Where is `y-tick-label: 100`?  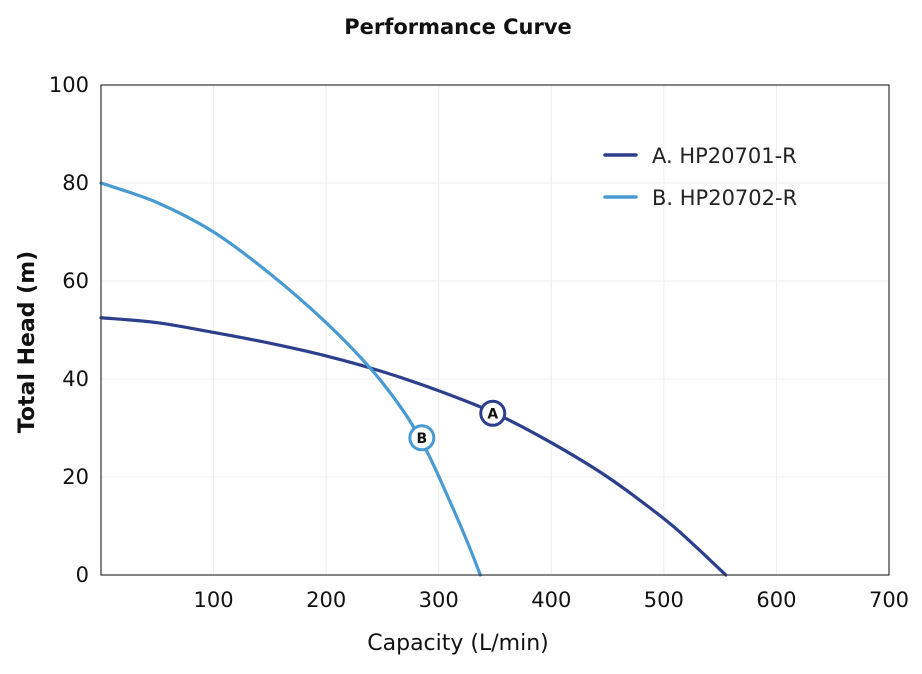
y-tick-label: 100 is located at coordinates (69, 85).